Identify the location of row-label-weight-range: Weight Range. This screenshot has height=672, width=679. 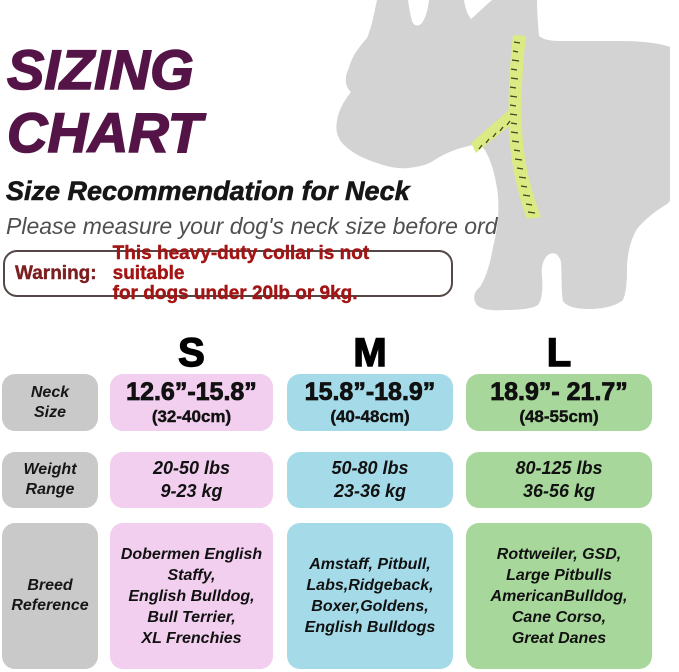
(50, 480).